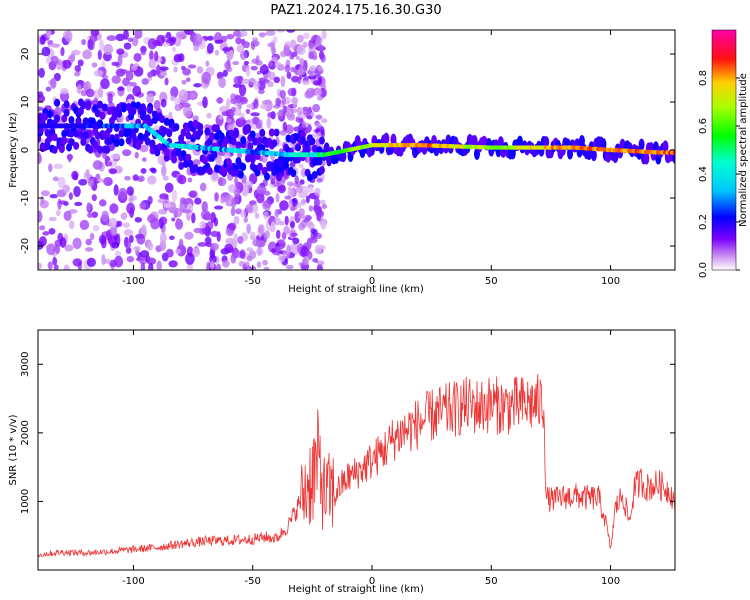 This screenshot has height=600, width=750. I want to click on spectrogram-y-label: Frequency (Hz), so click(13, 150).